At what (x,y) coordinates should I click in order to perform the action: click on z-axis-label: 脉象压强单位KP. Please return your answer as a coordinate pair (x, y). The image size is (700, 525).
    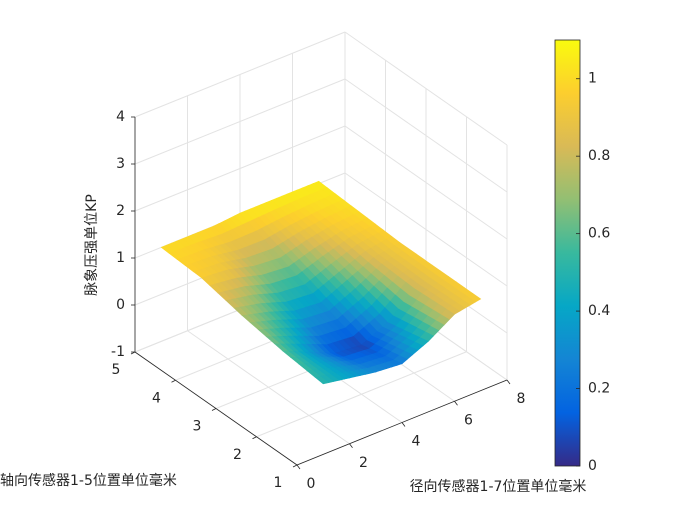
    Looking at the image, I should click on (92, 245).